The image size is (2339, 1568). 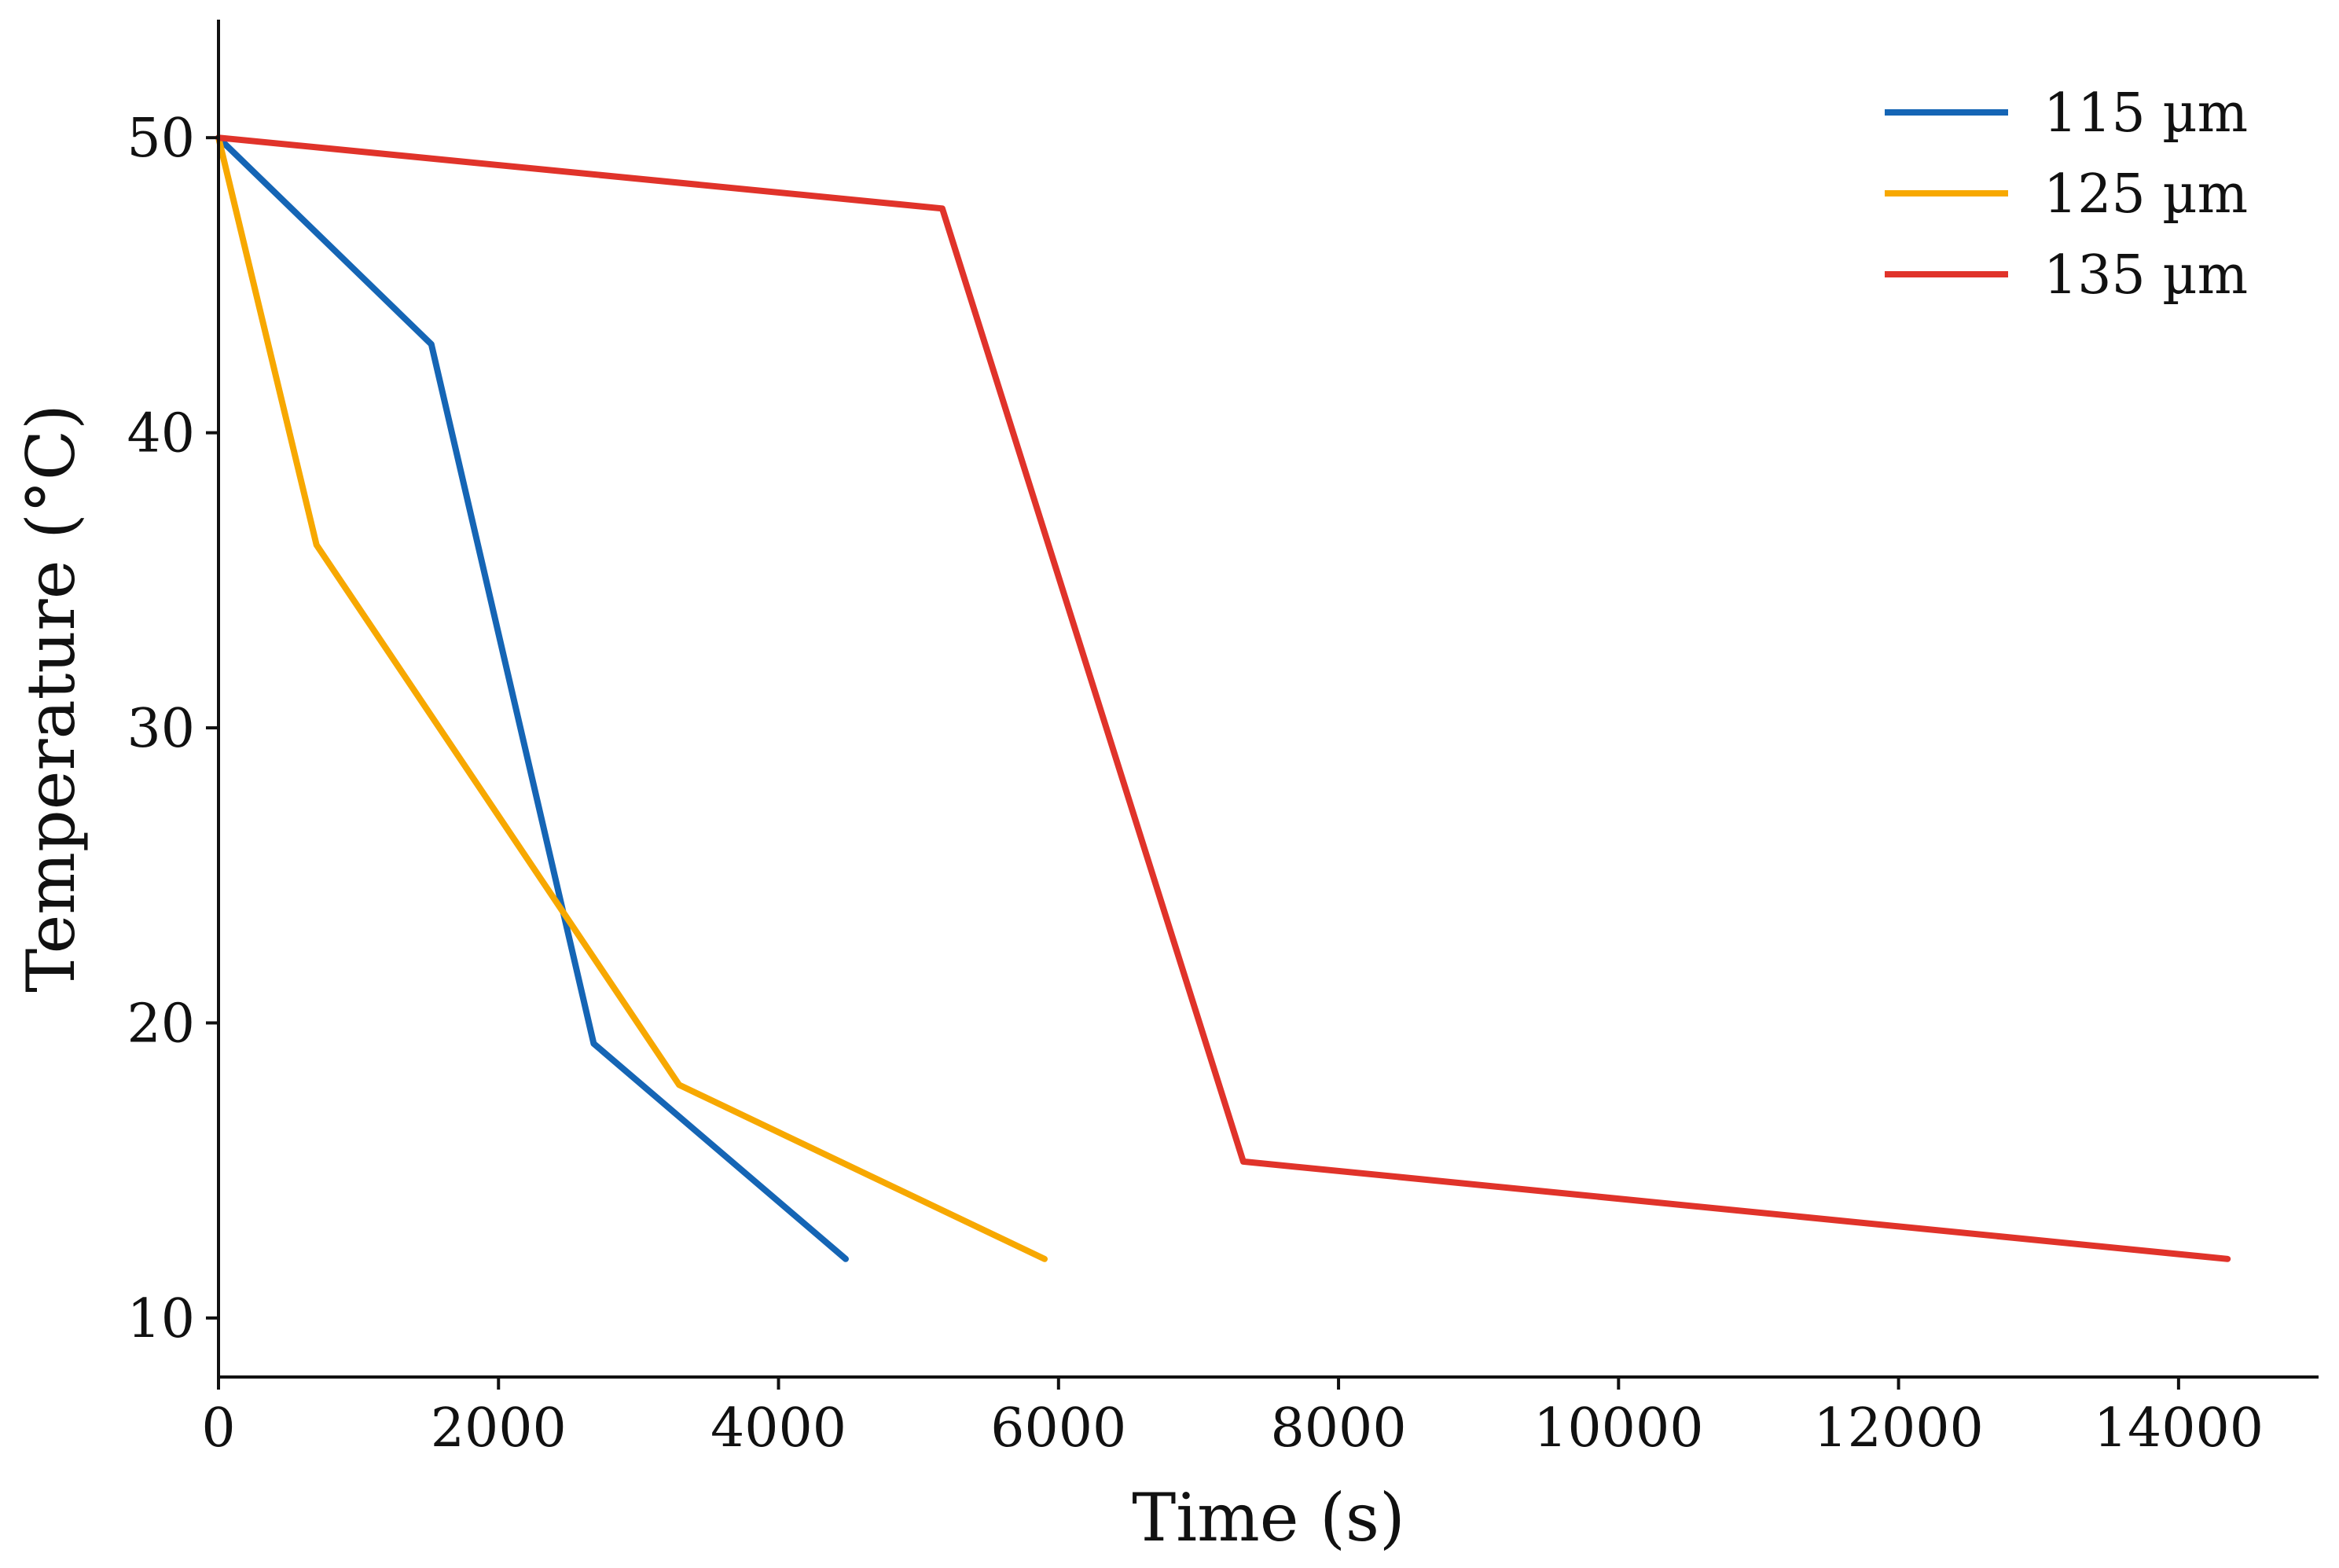 I want to click on legend-label-2: 125 µm, so click(x=2145, y=194).